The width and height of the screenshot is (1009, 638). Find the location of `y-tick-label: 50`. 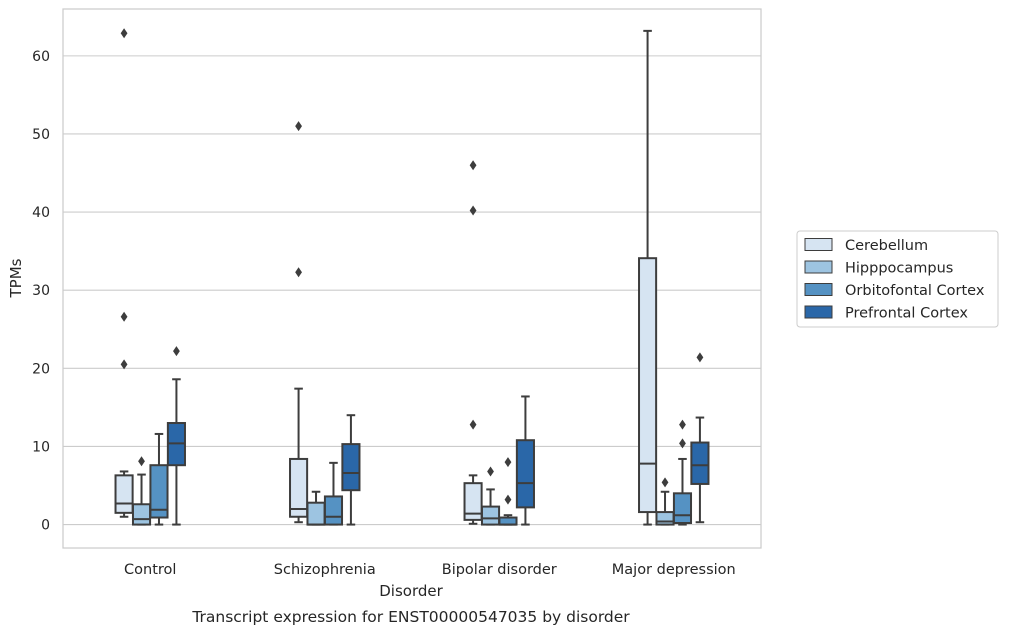

y-tick-label: 50 is located at coordinates (41, 135).